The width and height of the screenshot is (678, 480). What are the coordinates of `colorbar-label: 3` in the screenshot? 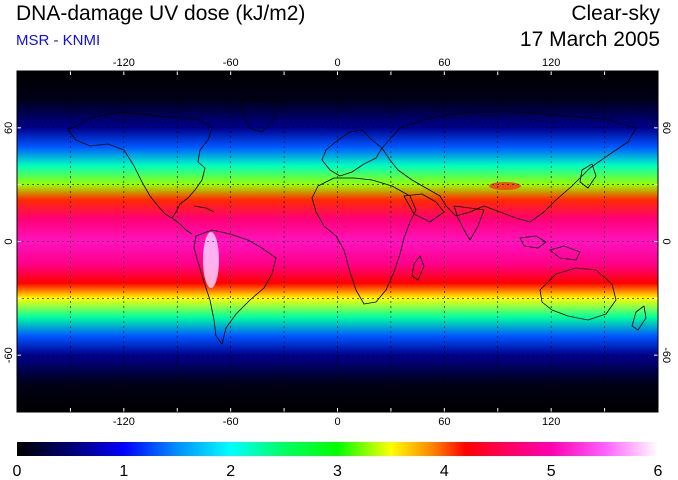 It's located at (337, 471).